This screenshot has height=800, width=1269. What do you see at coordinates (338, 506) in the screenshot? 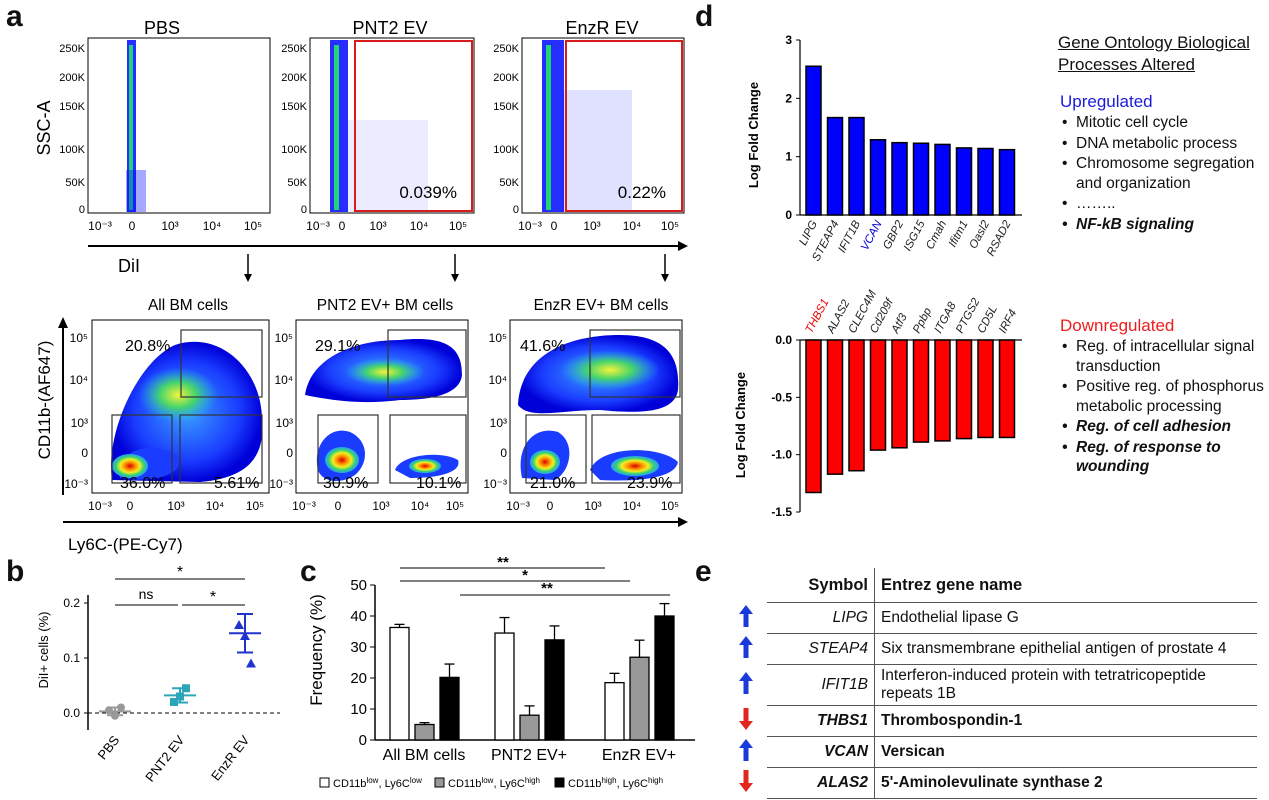
I see `xtick-b-pnt2-2: 0` at bounding box center [338, 506].